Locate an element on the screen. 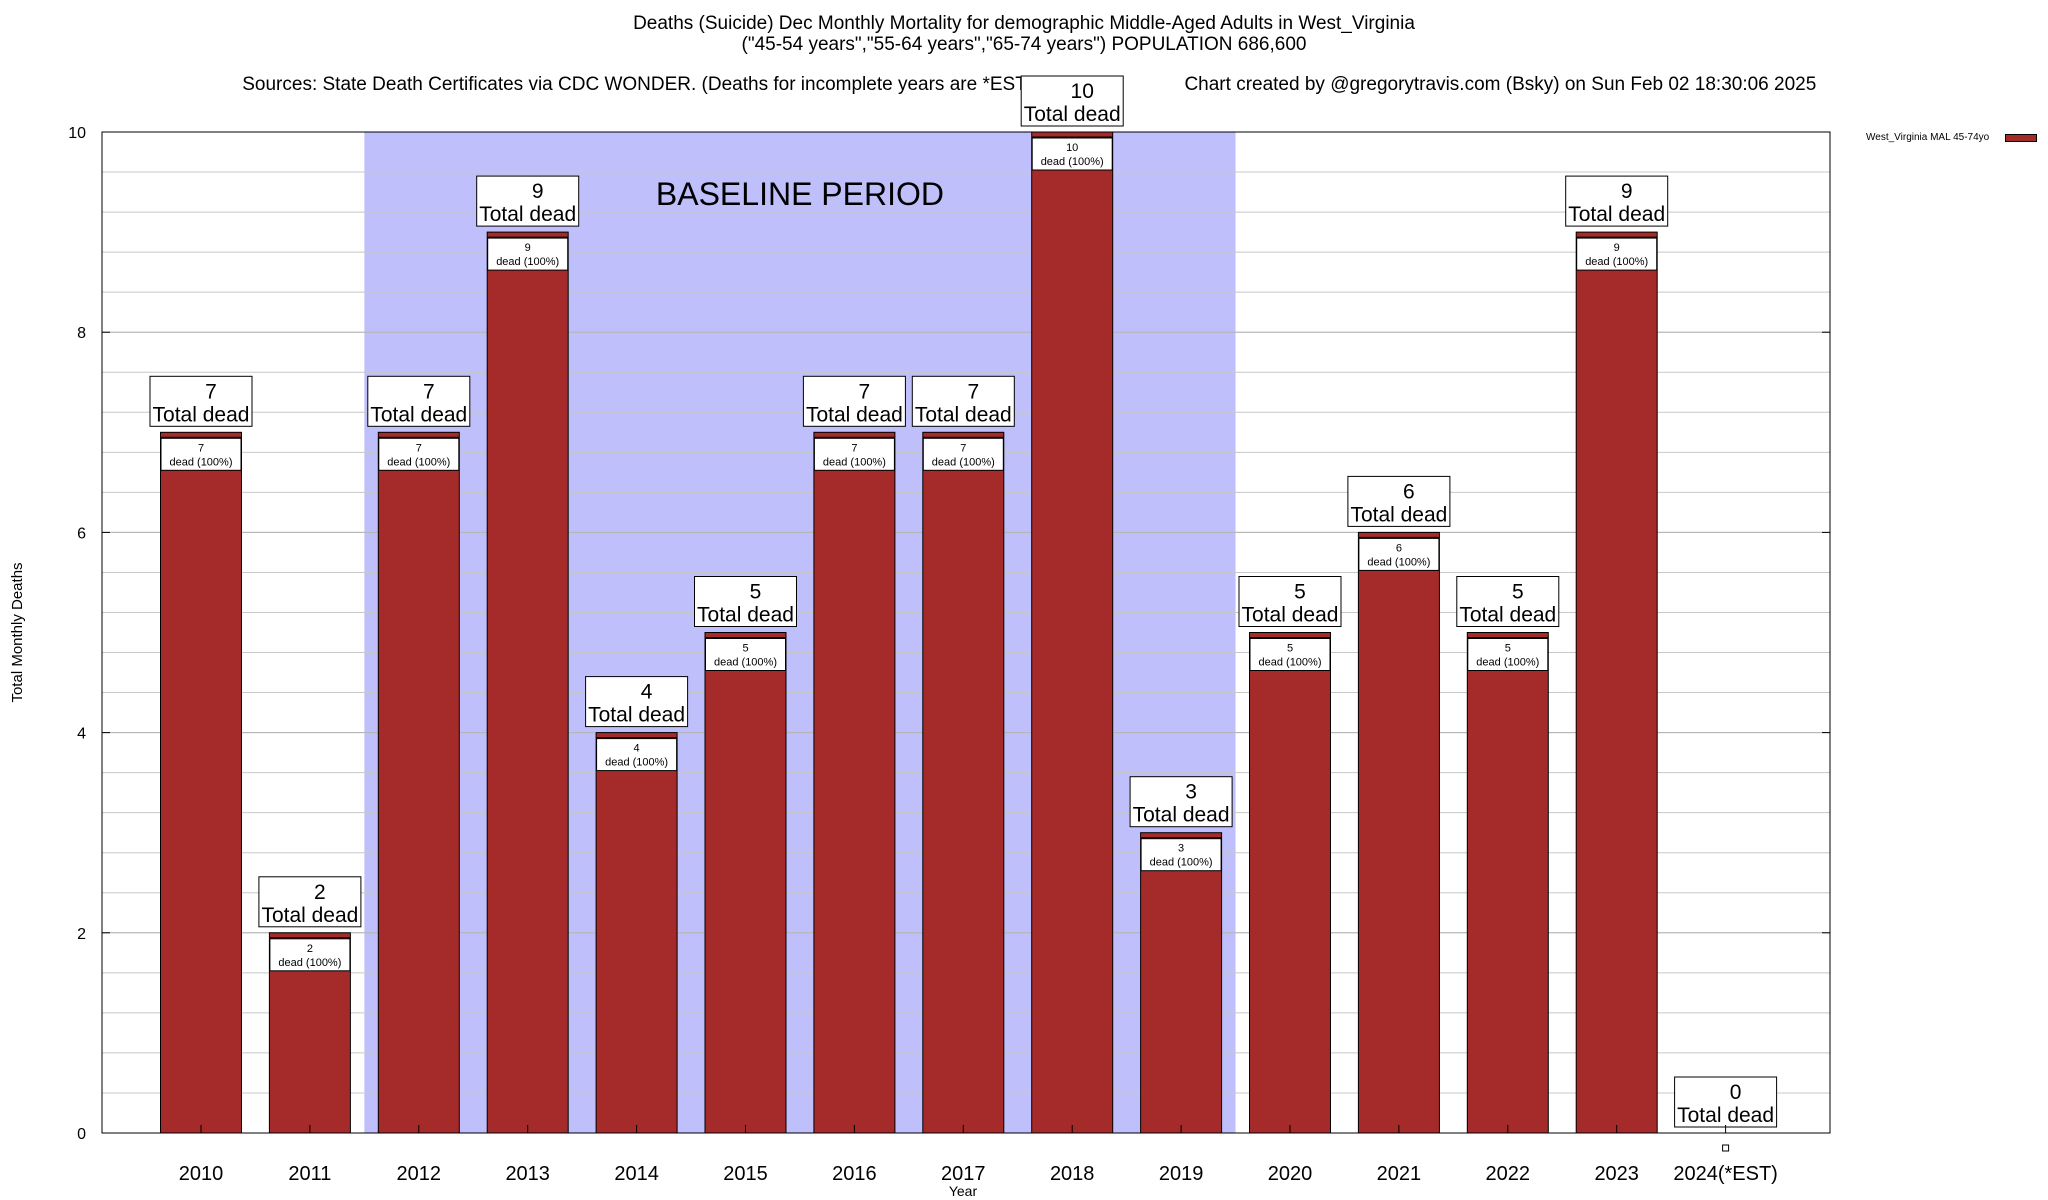 This screenshot has height=1200, width=2048. x-tick-label: 2018 is located at coordinates (1072, 1174).